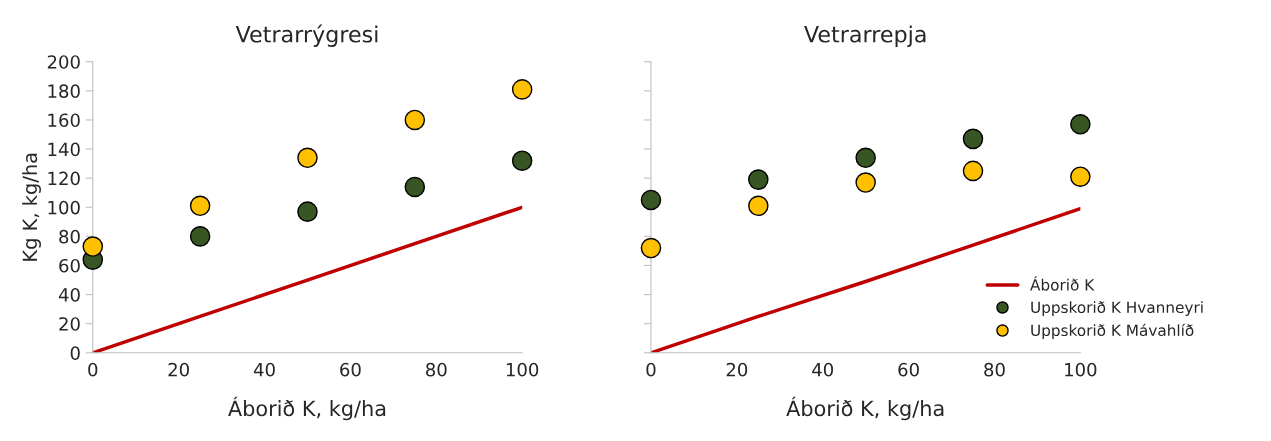 The image size is (1271, 441). What do you see at coordinates (75, 353) in the screenshot?
I see `y-tick-label: 0` at bounding box center [75, 353].